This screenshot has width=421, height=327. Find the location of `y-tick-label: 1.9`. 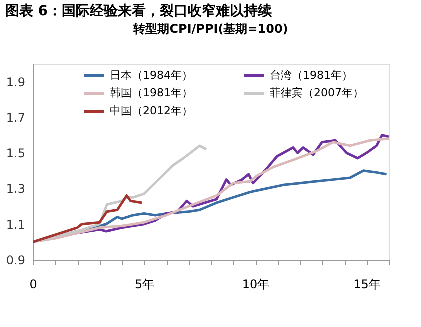

y-tick-label: 1.9 is located at coordinates (16, 82).